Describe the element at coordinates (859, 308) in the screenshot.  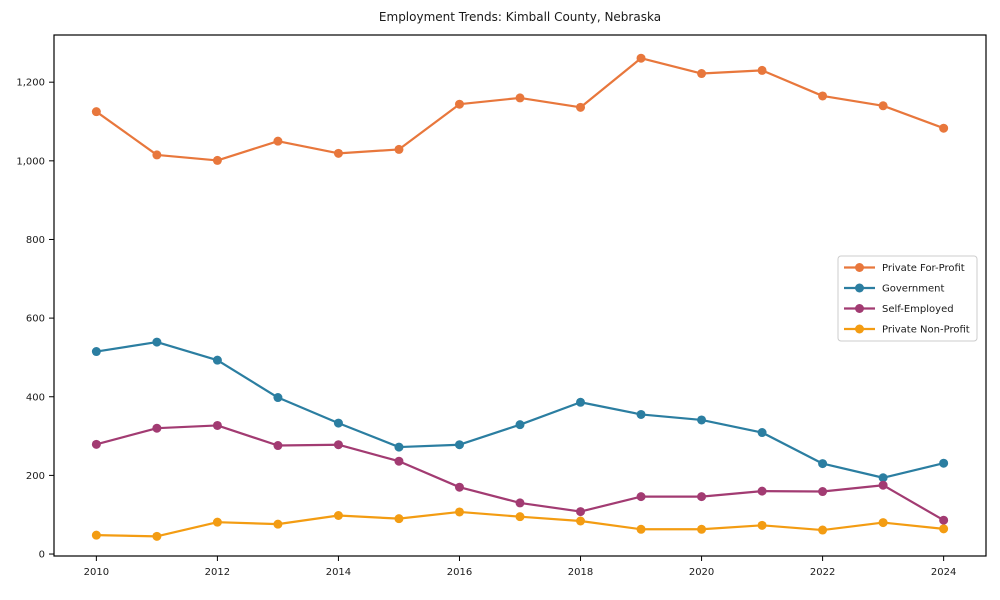
I see `legend-marker-dot-self-employed` at that location.